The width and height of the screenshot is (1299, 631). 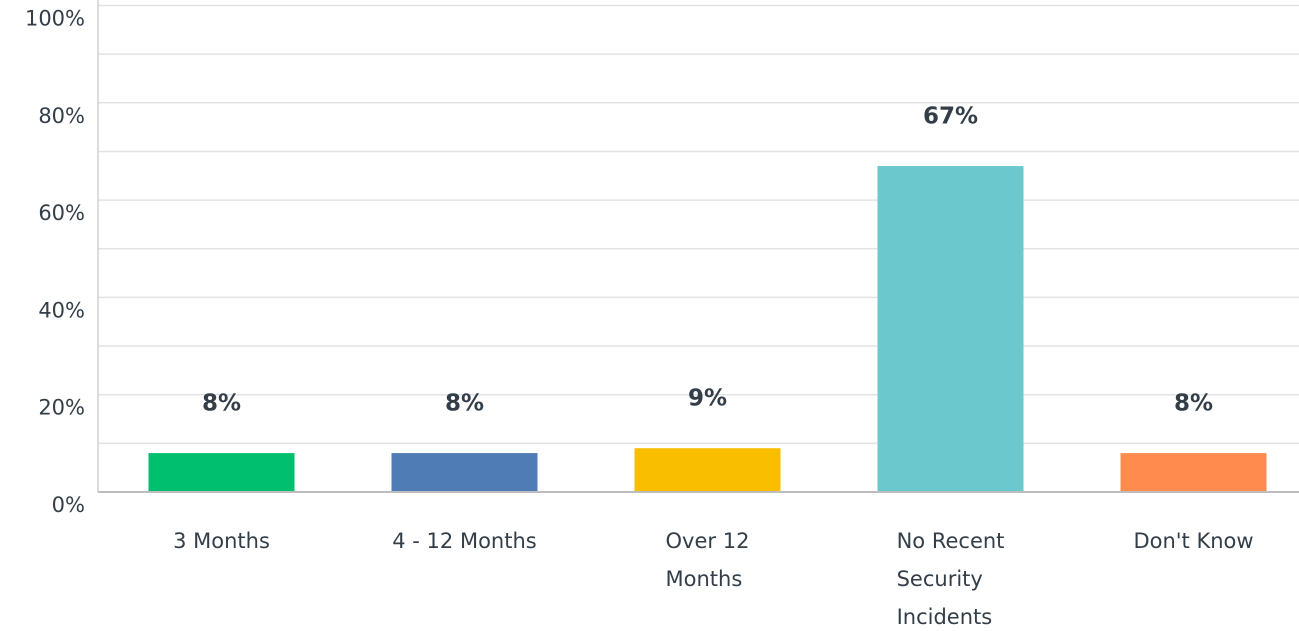 What do you see at coordinates (945, 617) in the screenshot?
I see `x-tick-label-line: Incidents` at bounding box center [945, 617].